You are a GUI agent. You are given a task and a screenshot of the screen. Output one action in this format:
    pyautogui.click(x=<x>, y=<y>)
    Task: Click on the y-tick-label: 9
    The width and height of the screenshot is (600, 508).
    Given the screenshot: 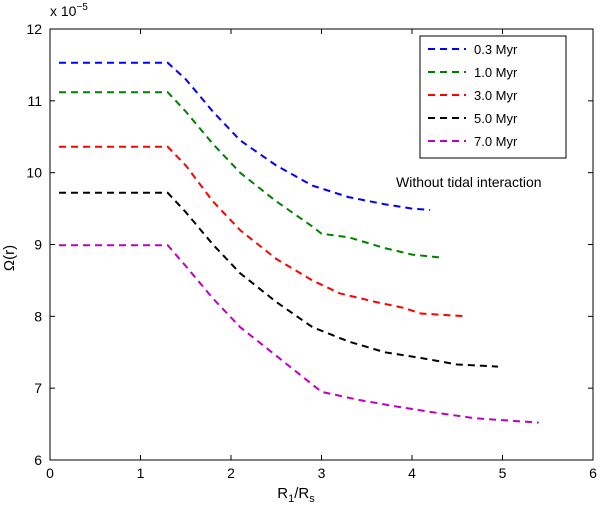 What is the action you would take?
    pyautogui.click(x=38, y=245)
    